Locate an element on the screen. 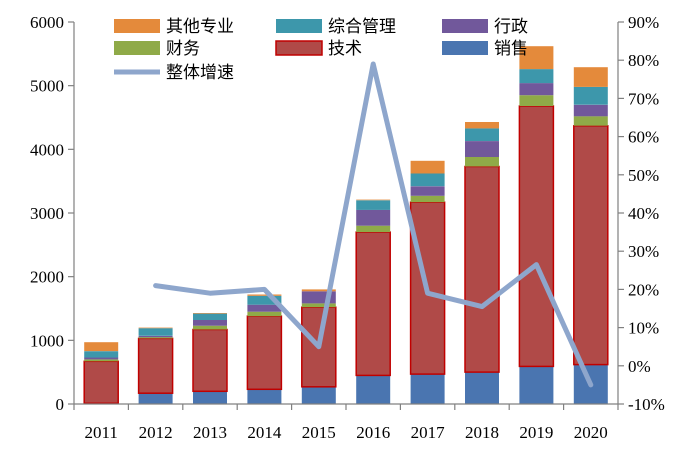 This screenshot has width=686, height=450. x-tick-label-2016: 2016 is located at coordinates (373, 432).